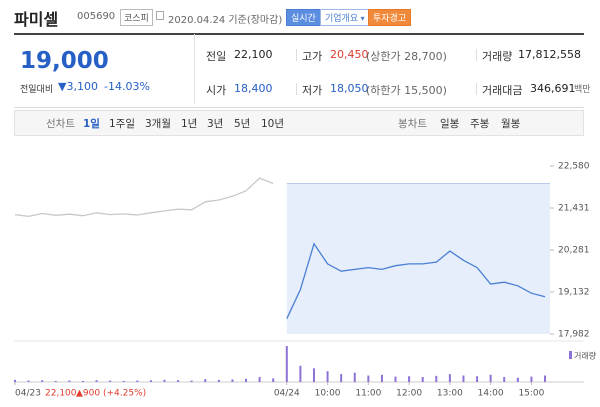 The height and width of the screenshot is (407, 600). I want to click on x-tick-label: 12:00, so click(409, 394).